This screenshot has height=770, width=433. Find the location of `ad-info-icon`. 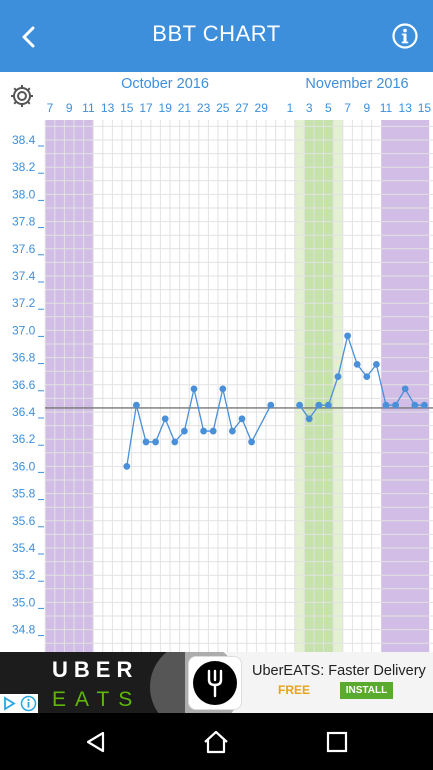

ad-info-icon is located at coordinates (28, 703).